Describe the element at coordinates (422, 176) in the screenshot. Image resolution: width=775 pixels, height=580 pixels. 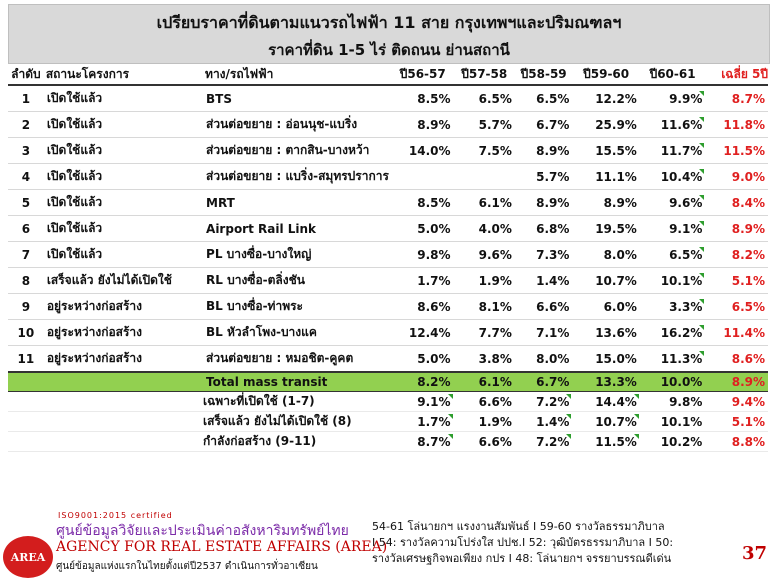
I see `row-value` at that location.